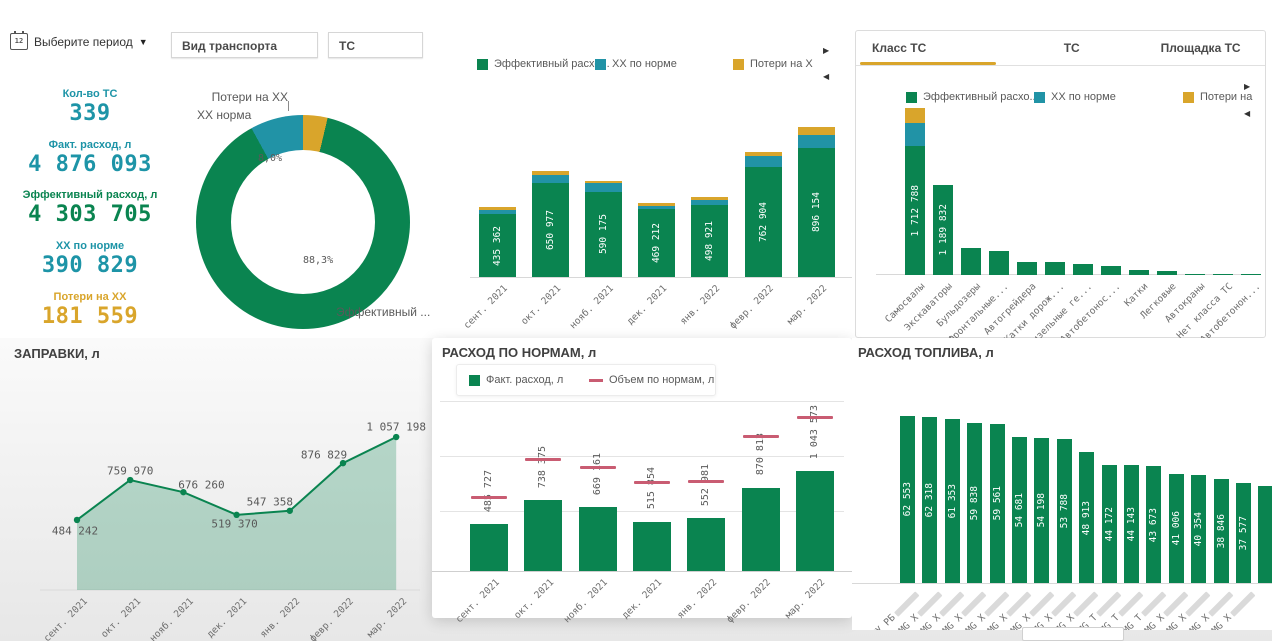 The height and width of the screenshot is (641, 1272). Describe the element at coordinates (1217, 97) in the screenshot. I see `legend-item-loss: Потери на` at that location.